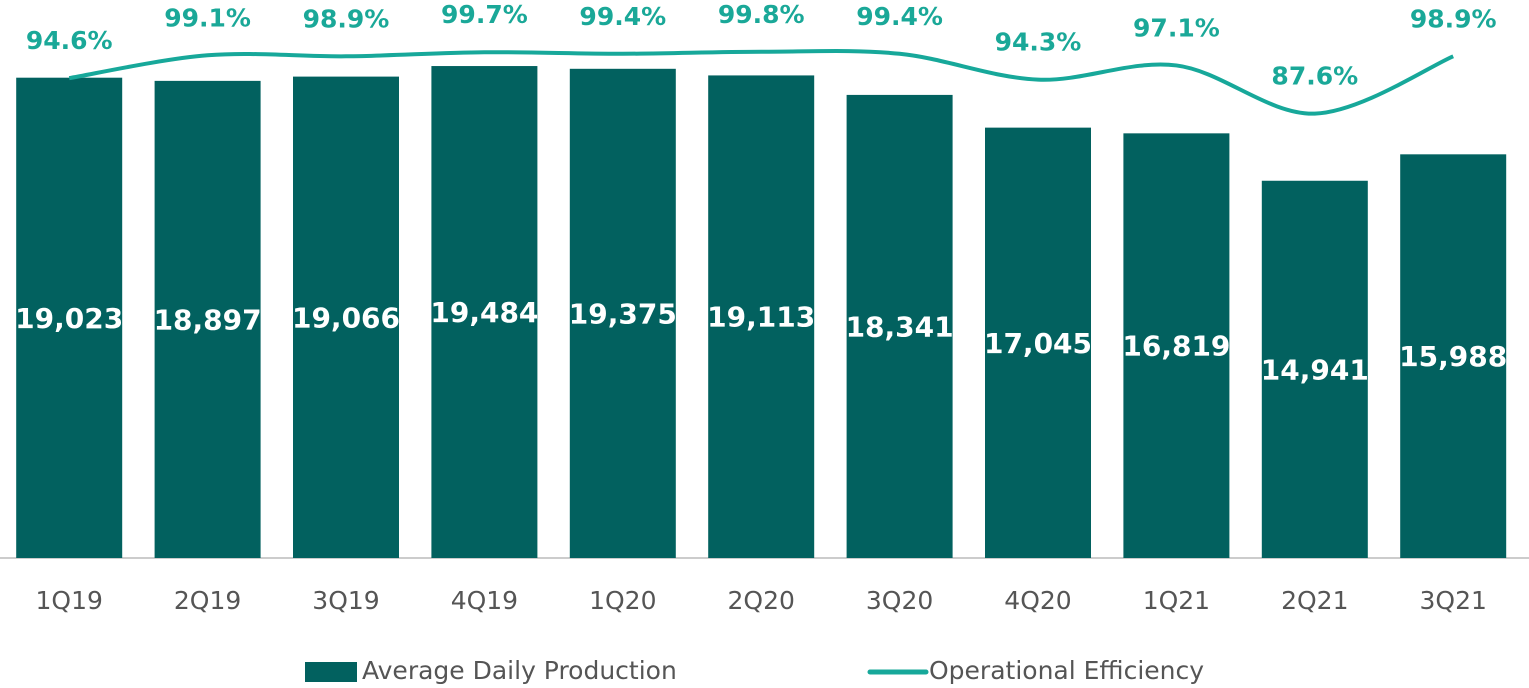 The width and height of the screenshot is (1529, 688). I want to click on bar-value-label: 19,375, so click(623, 313).